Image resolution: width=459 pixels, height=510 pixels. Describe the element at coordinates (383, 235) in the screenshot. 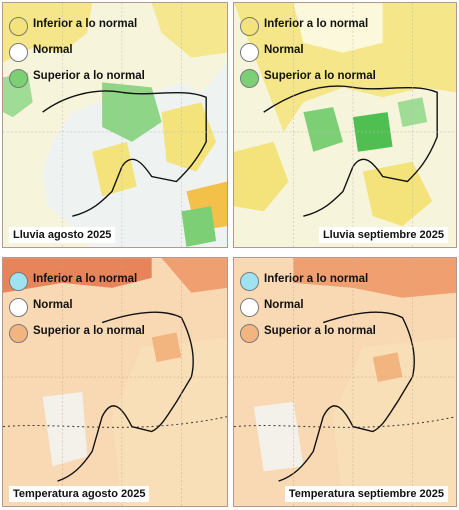

I see `panel-caption: Lluvia septiembre 2025` at that location.